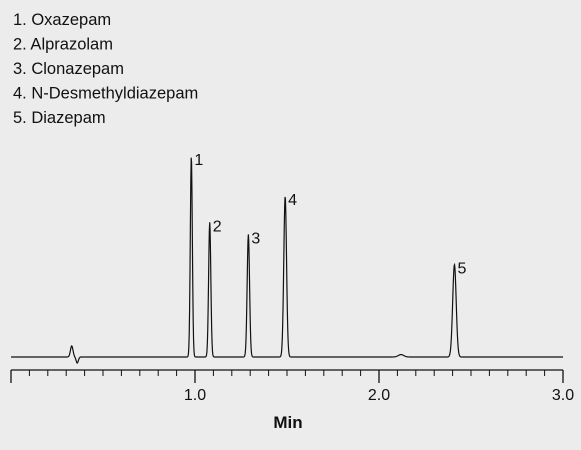 The width and height of the screenshot is (581, 450). I want to click on x-axis: 1.0 2.0 3.0, so click(292, 386).